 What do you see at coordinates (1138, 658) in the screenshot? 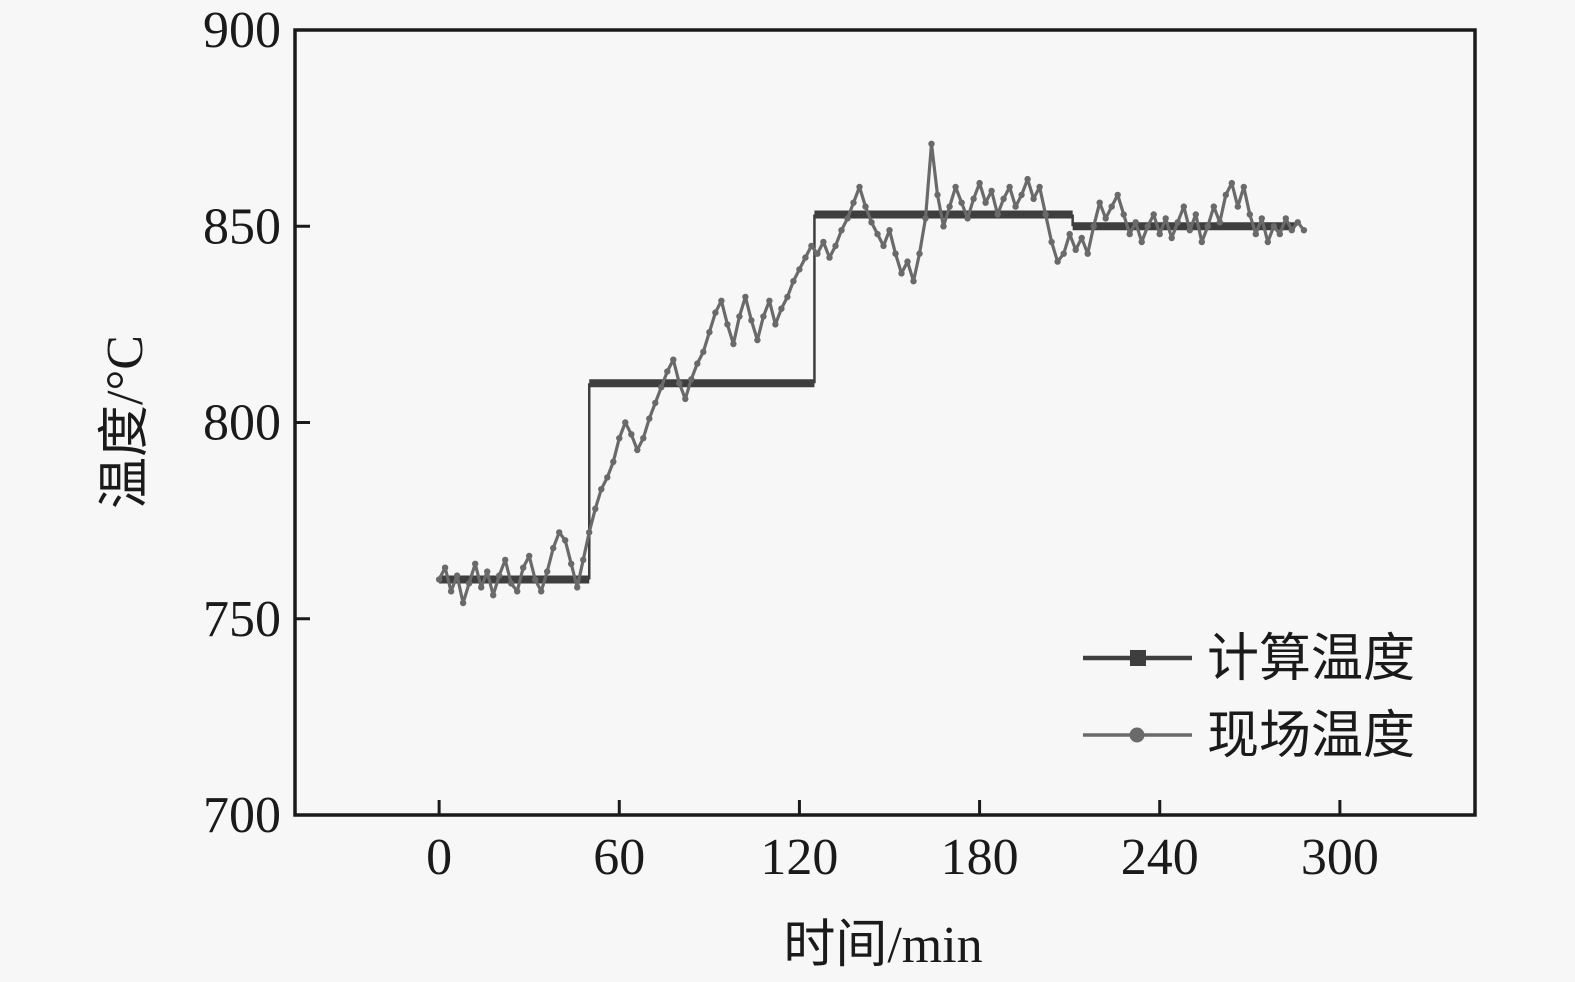
I see `legend-square-marker-icon` at bounding box center [1138, 658].